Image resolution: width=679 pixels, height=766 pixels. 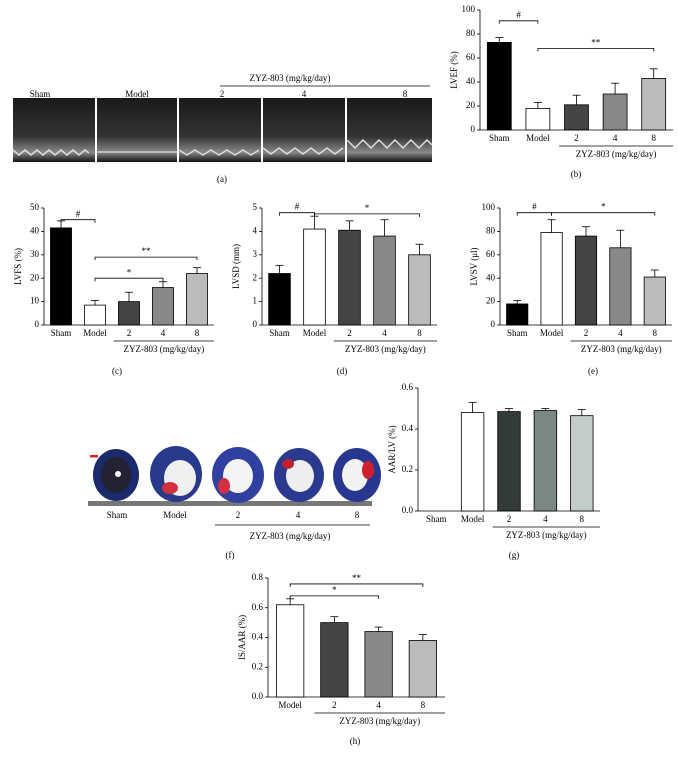 What do you see at coordinates (489, 207) in the screenshot?
I see `y-tick-label: 100` at bounding box center [489, 207].